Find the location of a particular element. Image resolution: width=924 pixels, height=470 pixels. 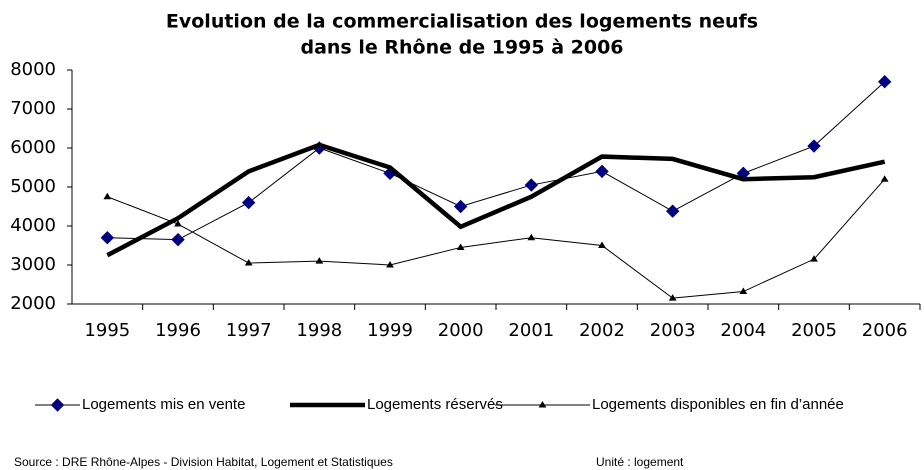

legend-label: Logements mis en vente is located at coordinates (163, 404).